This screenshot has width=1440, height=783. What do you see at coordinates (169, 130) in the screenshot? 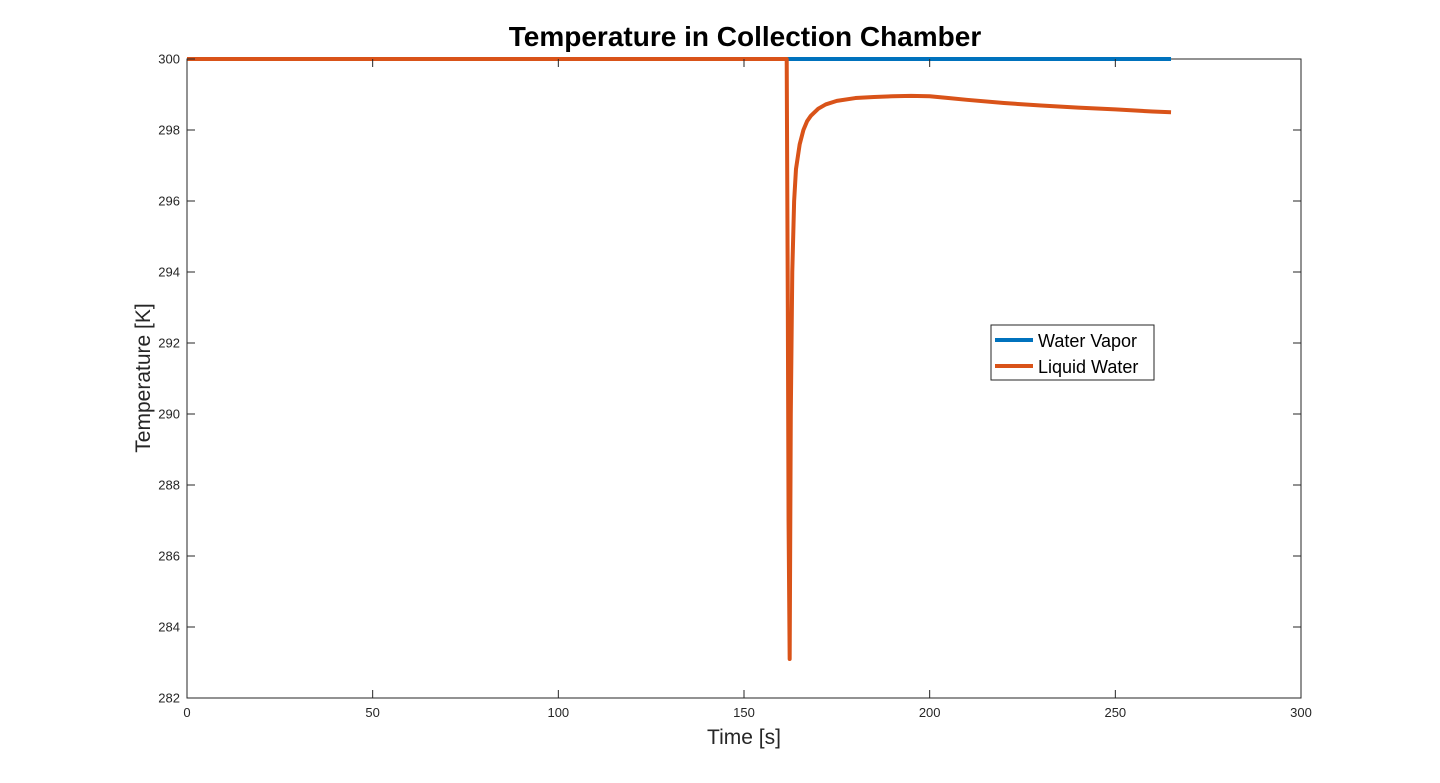
I see `y-tick-label: 298` at bounding box center [169, 130].